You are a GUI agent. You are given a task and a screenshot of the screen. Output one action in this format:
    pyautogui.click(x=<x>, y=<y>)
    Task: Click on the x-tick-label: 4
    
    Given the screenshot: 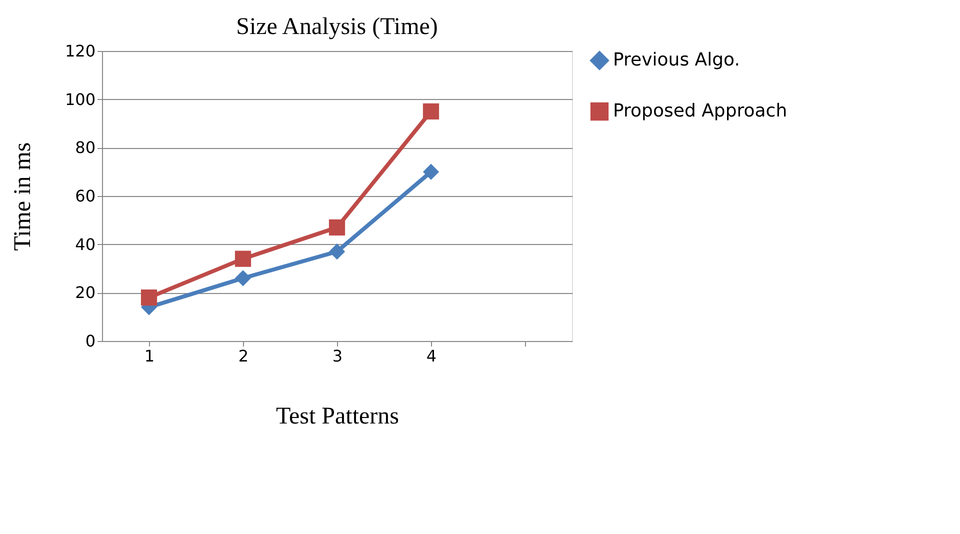 What is the action you would take?
    pyautogui.click(x=431, y=356)
    